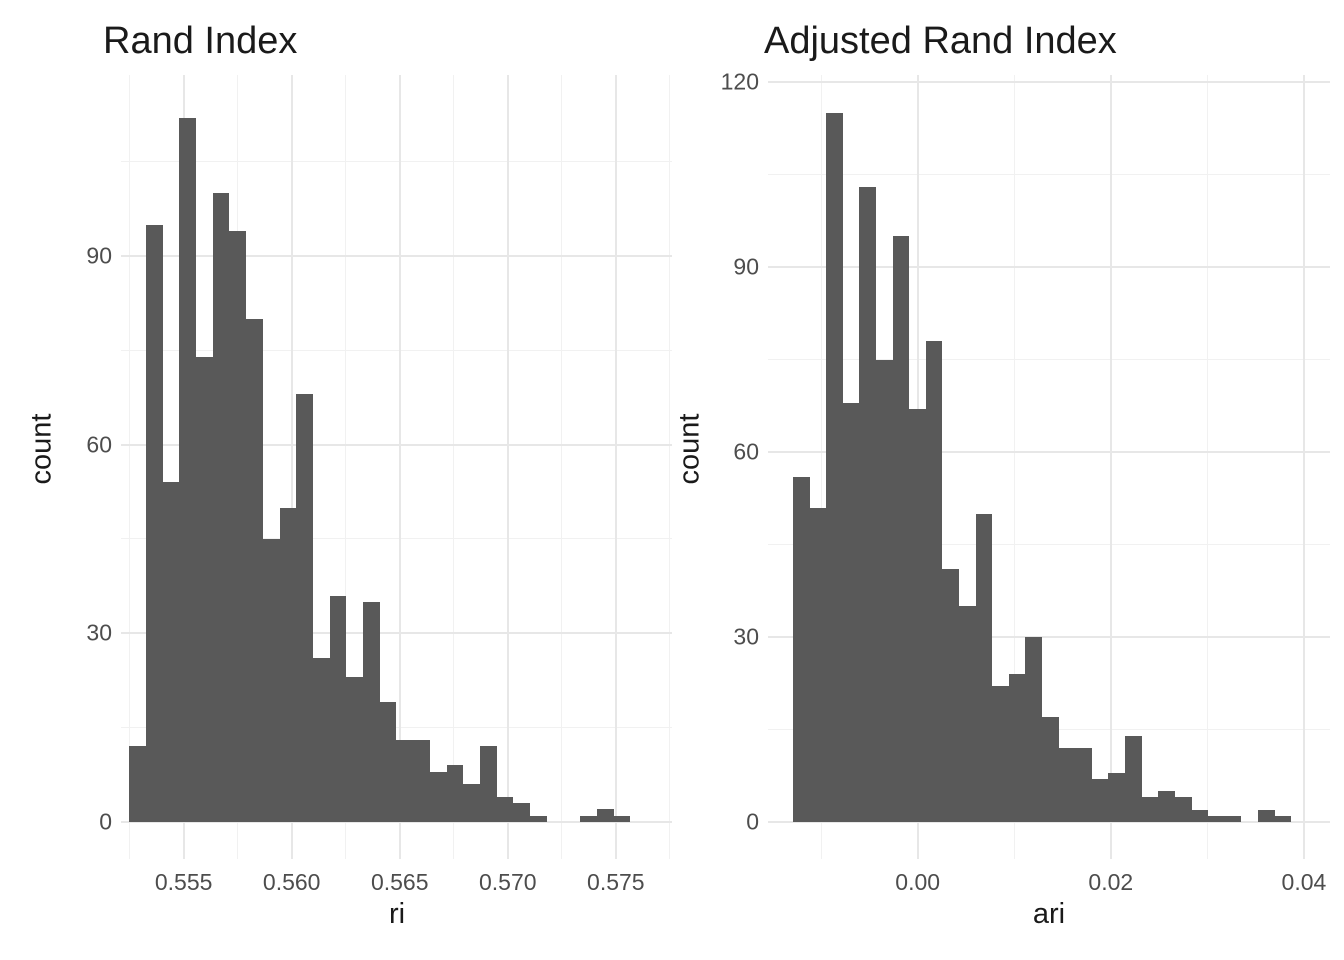 The width and height of the screenshot is (1344, 960). What do you see at coordinates (940, 41) in the screenshot?
I see `plot-title: Adjusted Rand Index` at bounding box center [940, 41].